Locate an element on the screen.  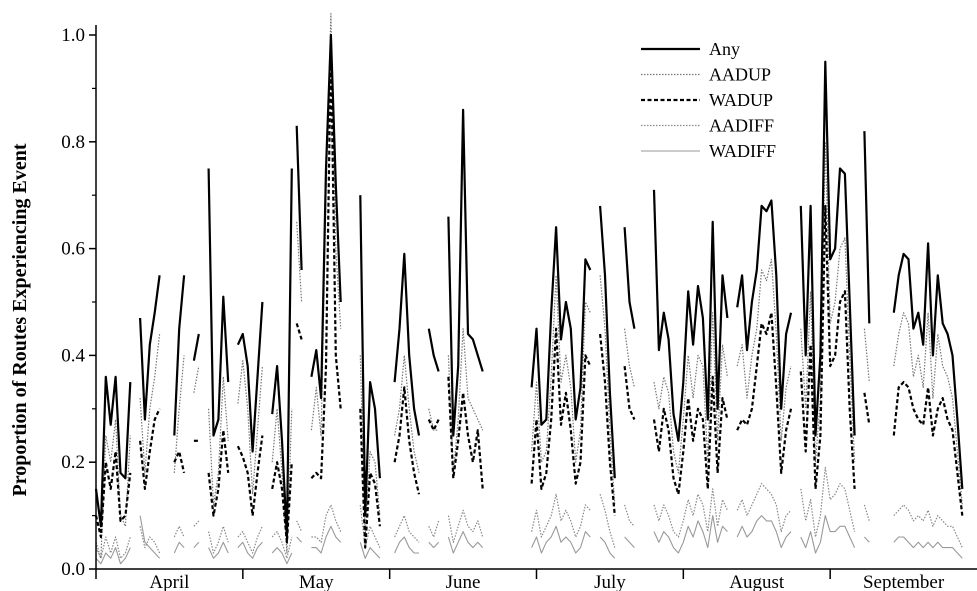
y-tick-label: 1.0 is located at coordinates (73, 35).